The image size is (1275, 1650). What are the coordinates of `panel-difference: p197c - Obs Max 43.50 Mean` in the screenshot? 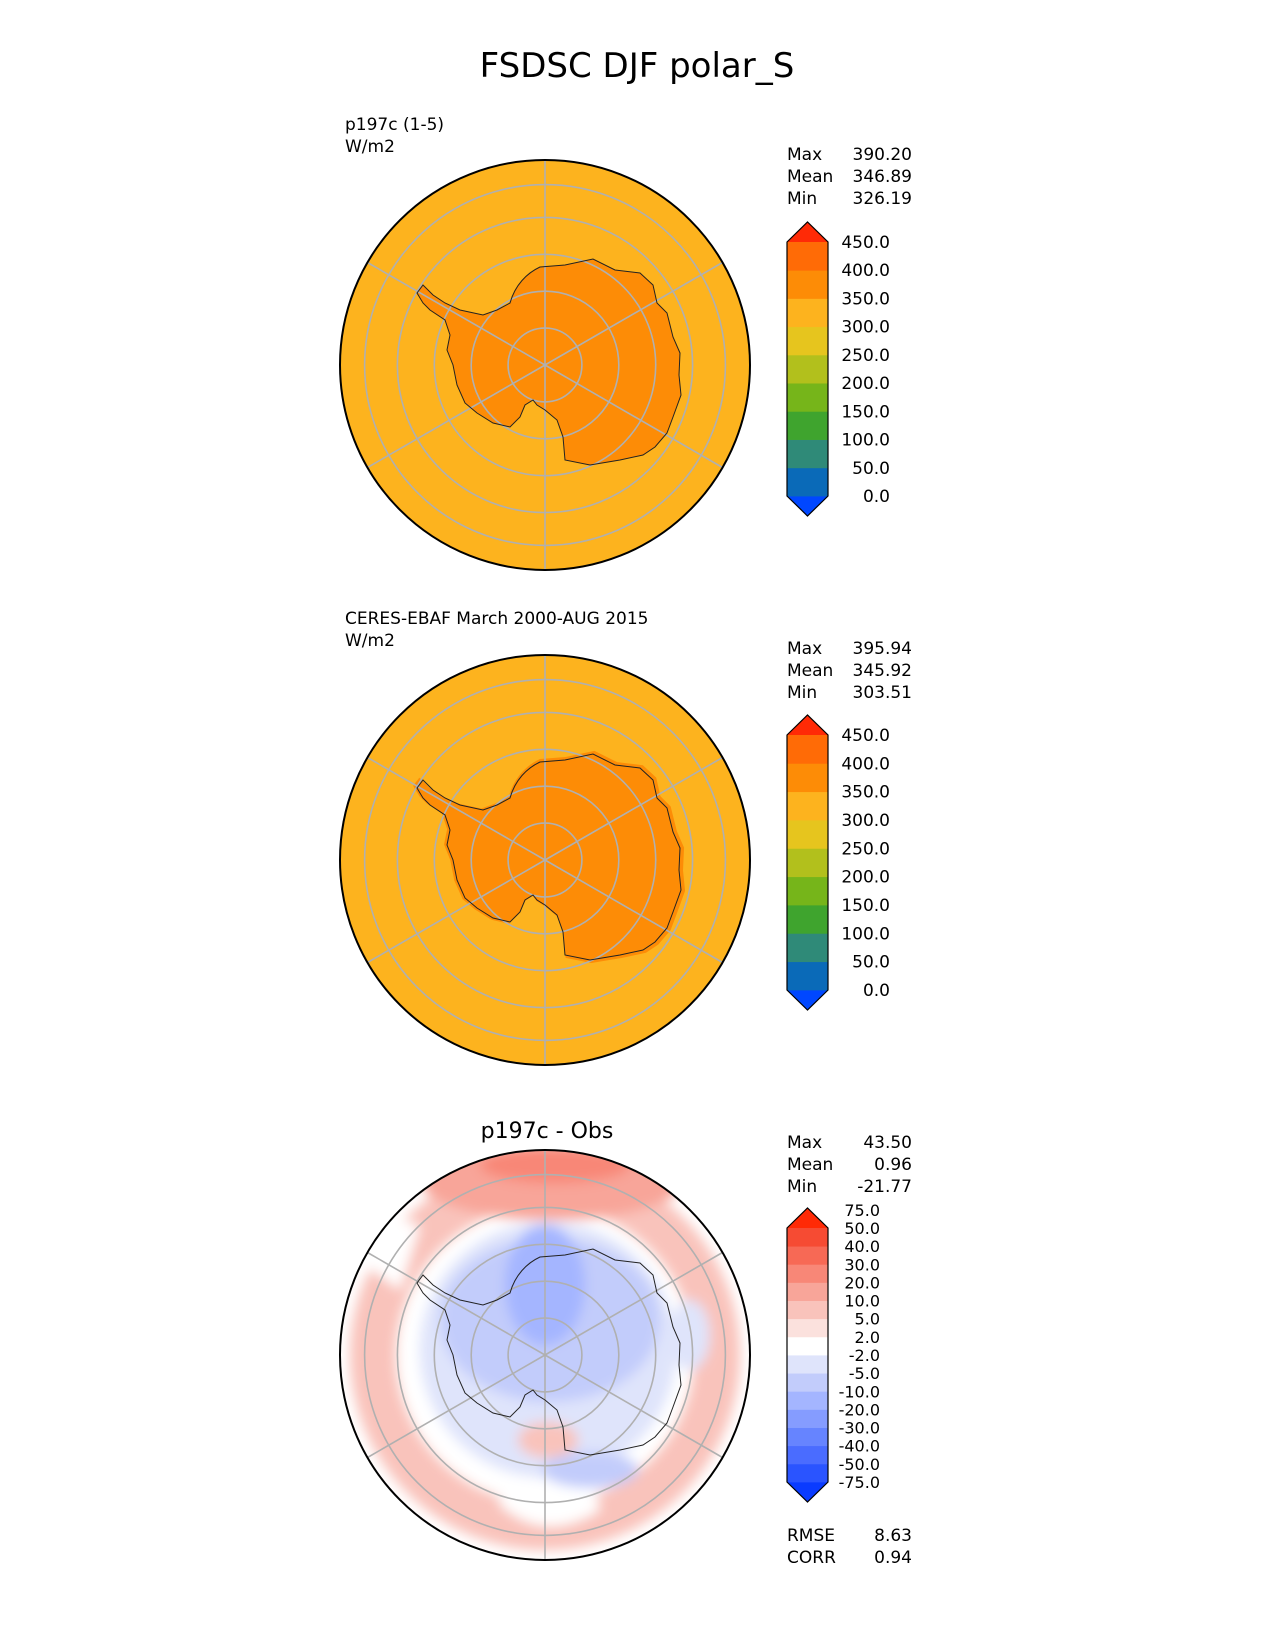 It's located at (625, 1343).